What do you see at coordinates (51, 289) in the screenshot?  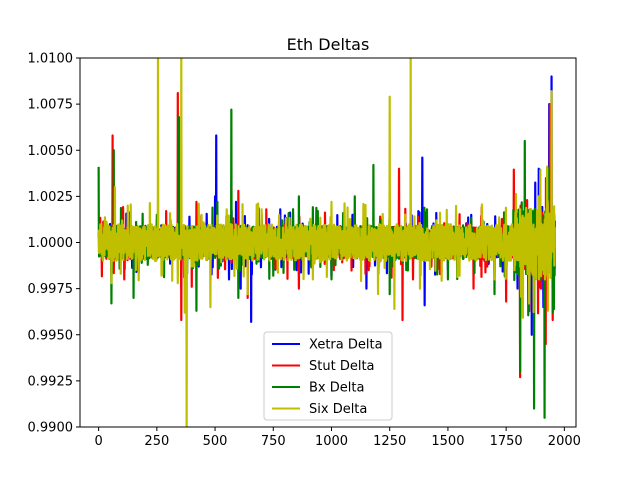 I see `y-tick-label: 0.9975` at bounding box center [51, 289].